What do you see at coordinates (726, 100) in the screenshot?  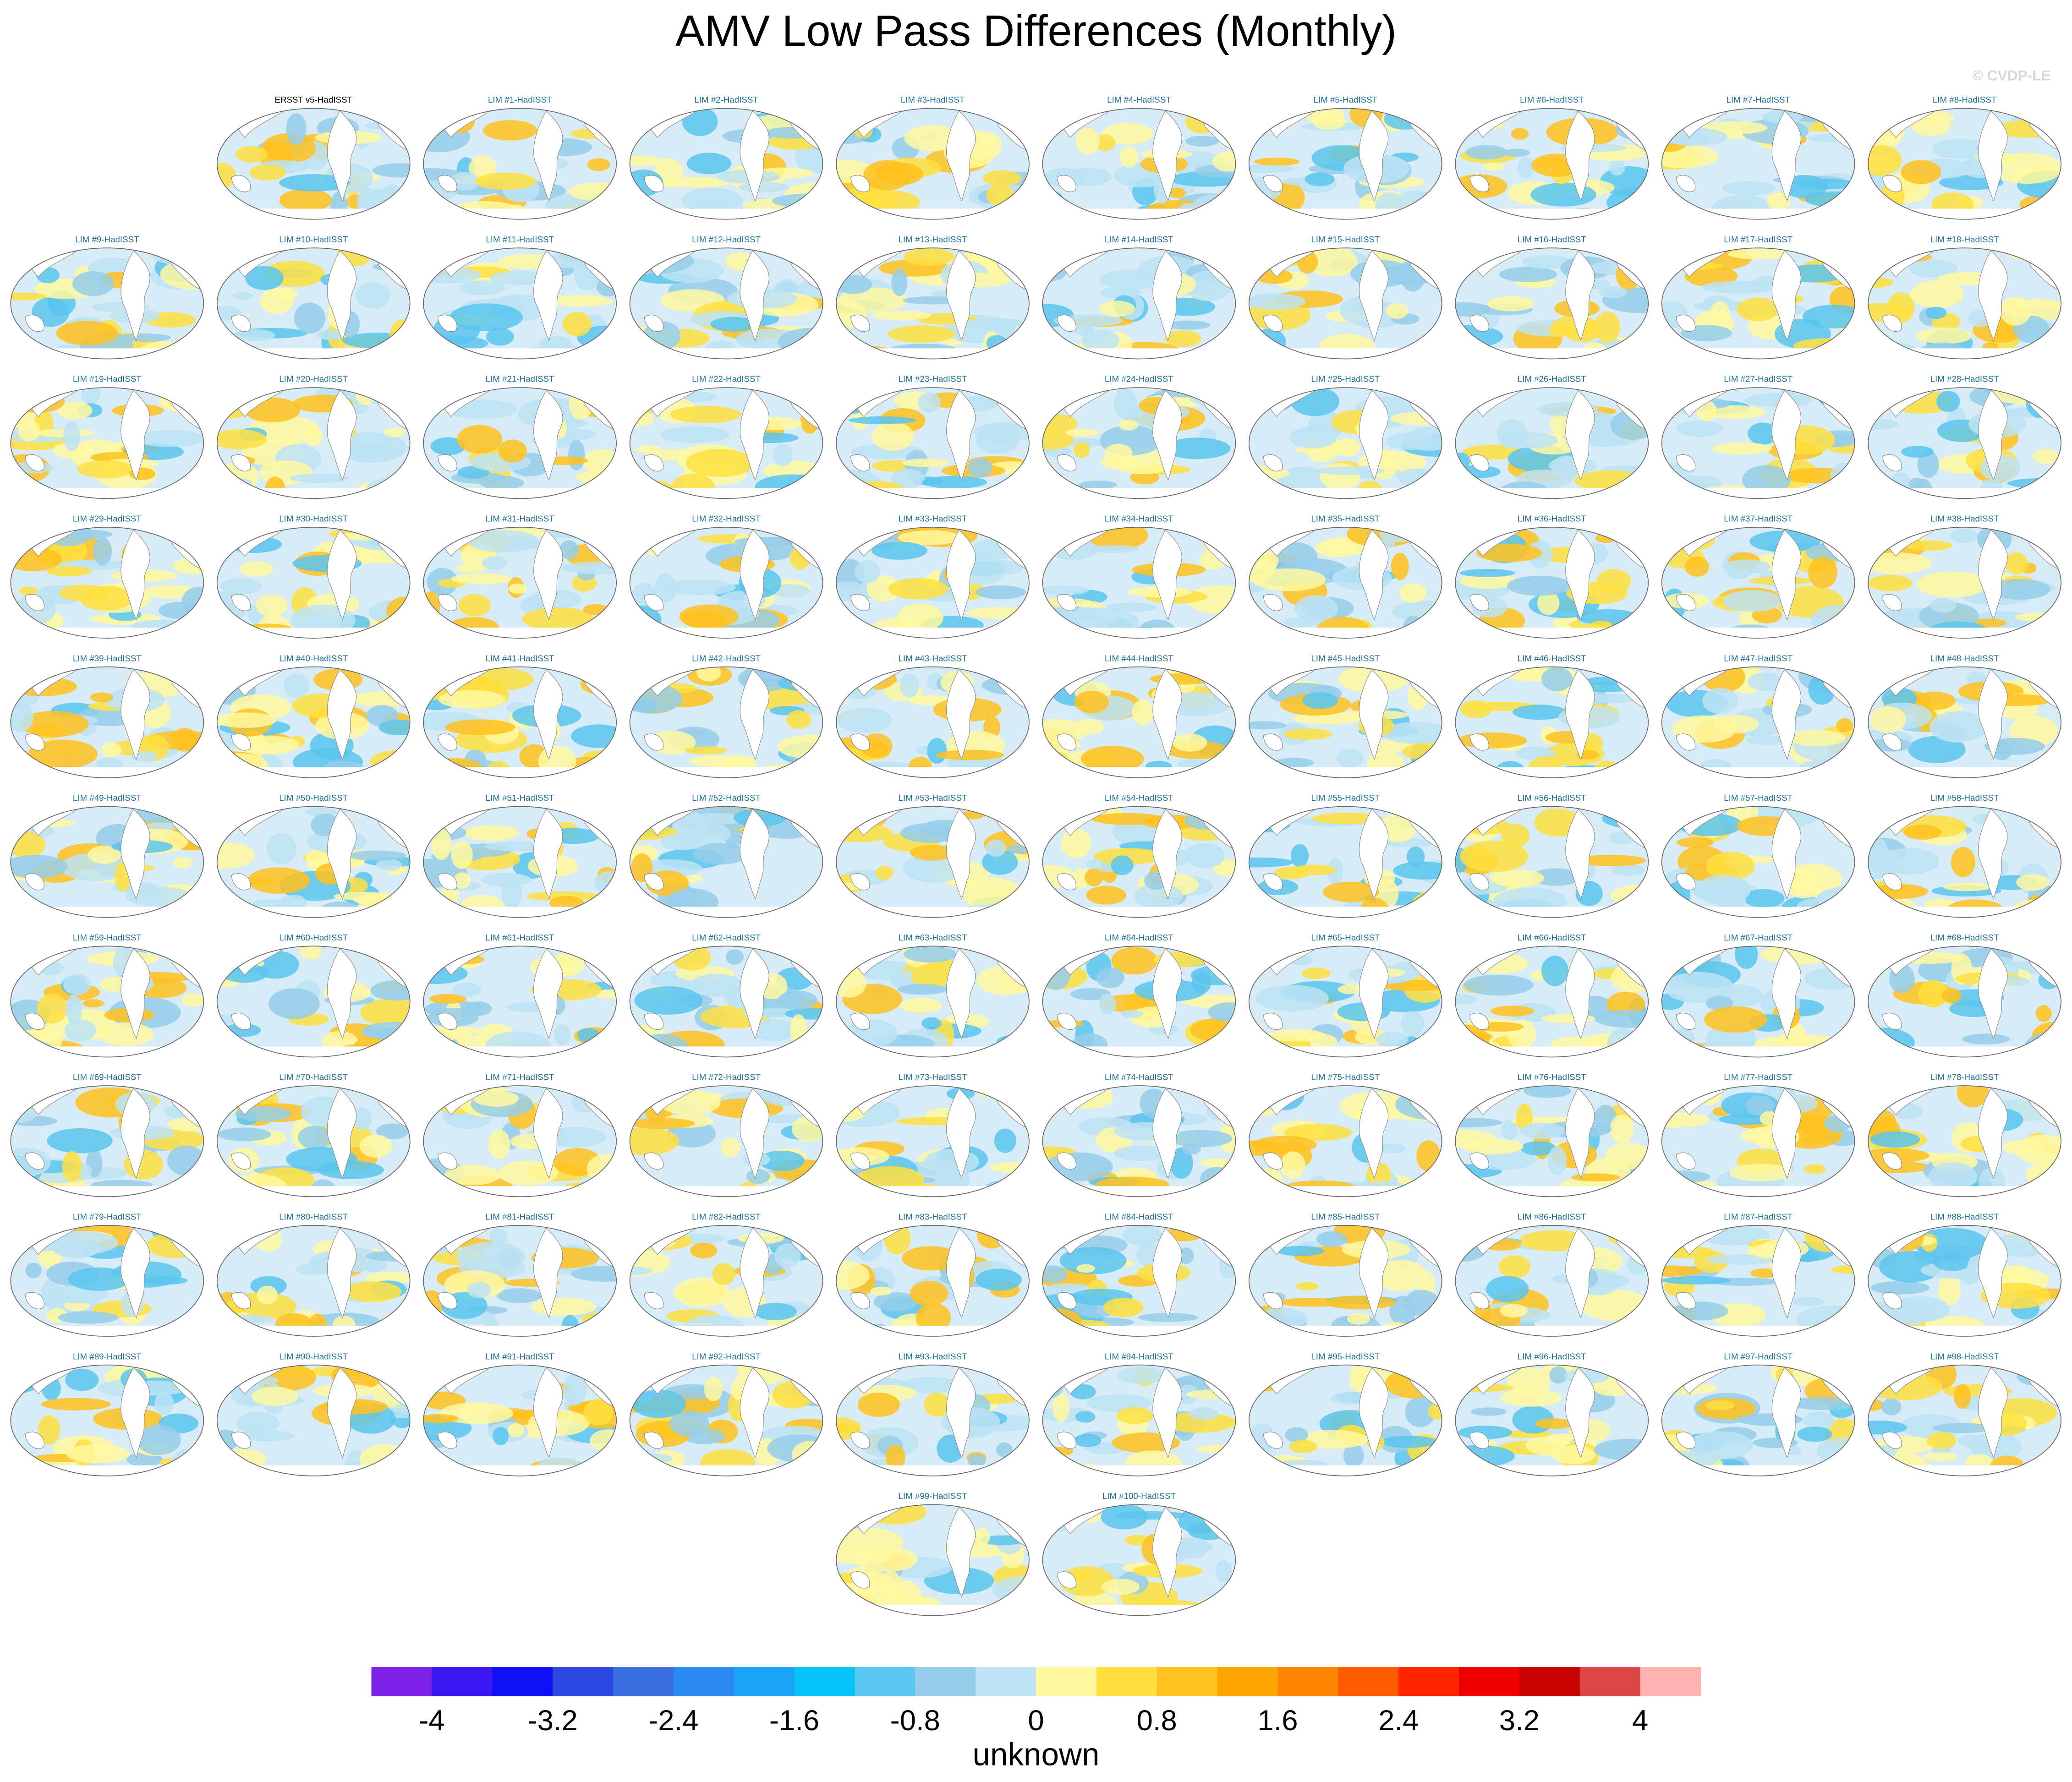 I see `panel-title: LIM #2-HadISST` at bounding box center [726, 100].